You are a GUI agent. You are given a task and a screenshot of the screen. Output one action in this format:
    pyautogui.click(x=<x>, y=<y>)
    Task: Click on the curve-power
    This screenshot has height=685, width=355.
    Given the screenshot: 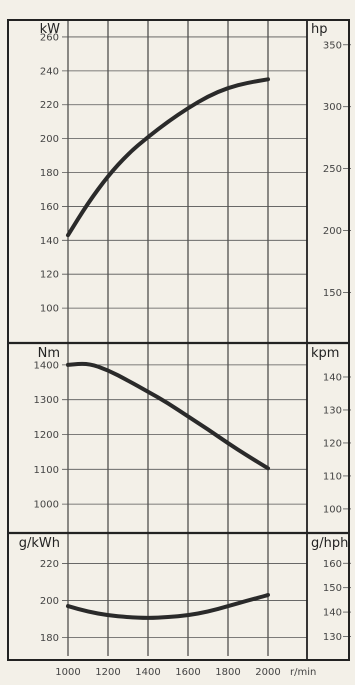 What is the action you would take?
    pyautogui.click(x=168, y=157)
    